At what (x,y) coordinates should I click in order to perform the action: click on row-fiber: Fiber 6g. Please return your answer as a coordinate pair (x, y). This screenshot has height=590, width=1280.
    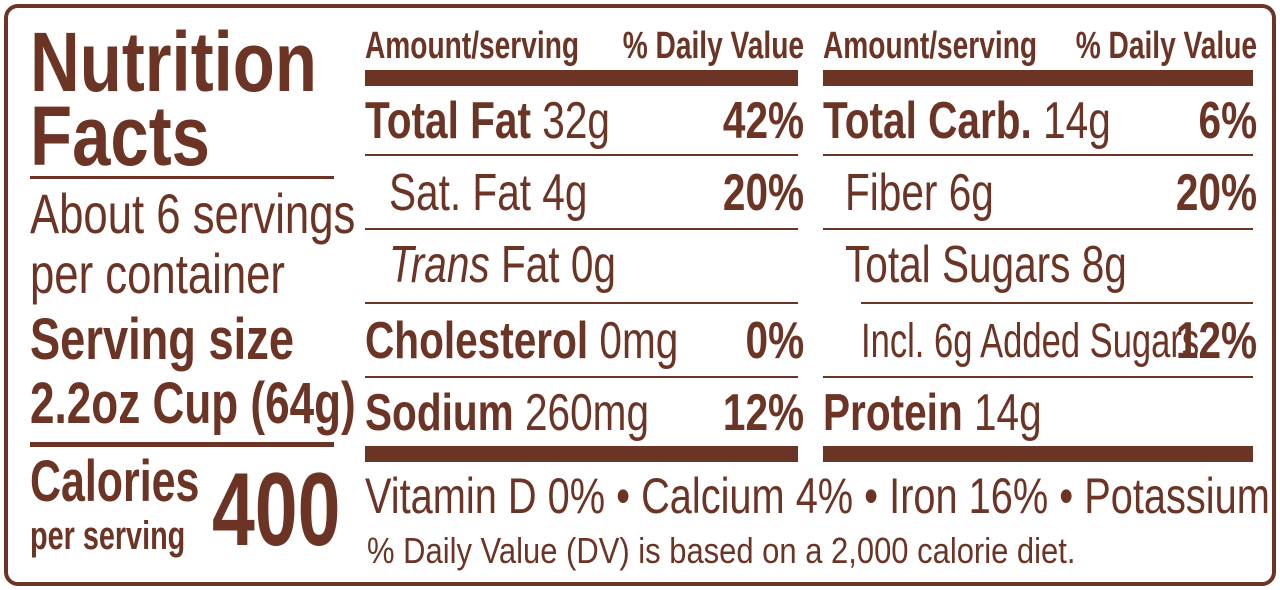
    Looking at the image, I should click on (940, 193).